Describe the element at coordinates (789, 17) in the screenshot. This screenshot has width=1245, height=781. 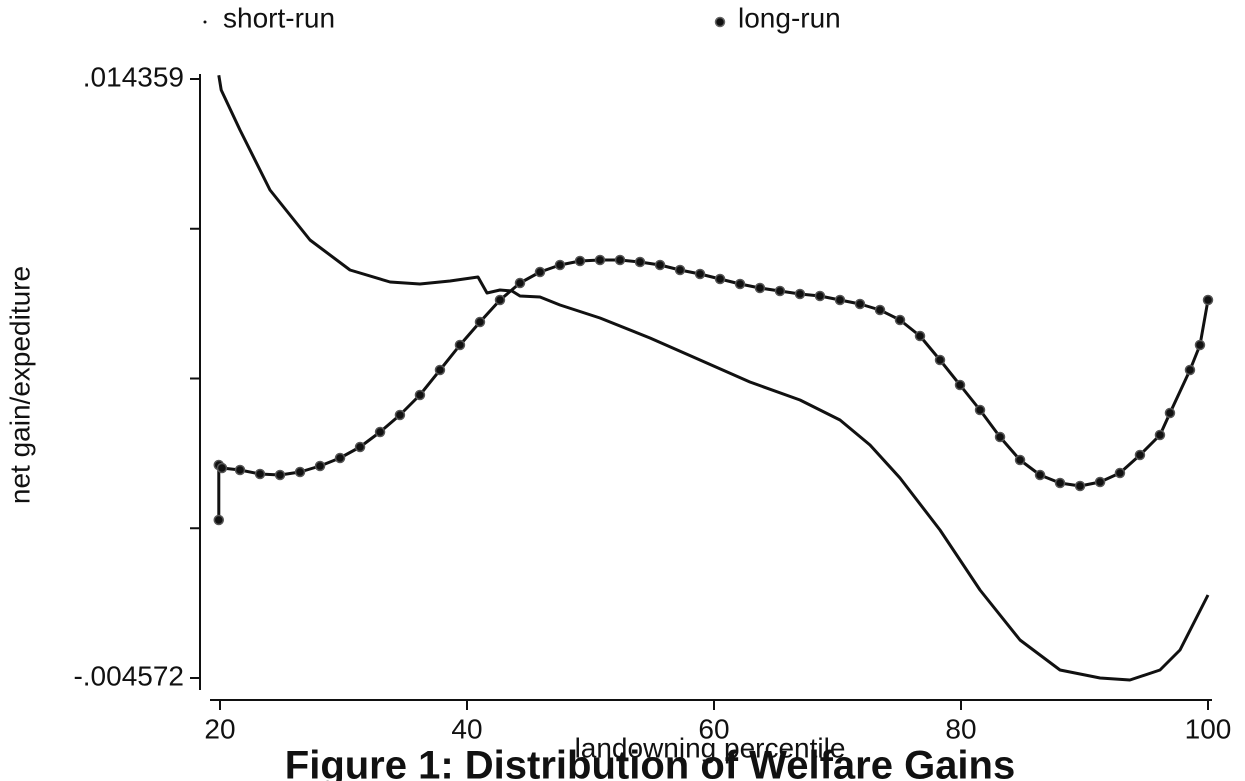
I see `legend-label: long-run` at that location.